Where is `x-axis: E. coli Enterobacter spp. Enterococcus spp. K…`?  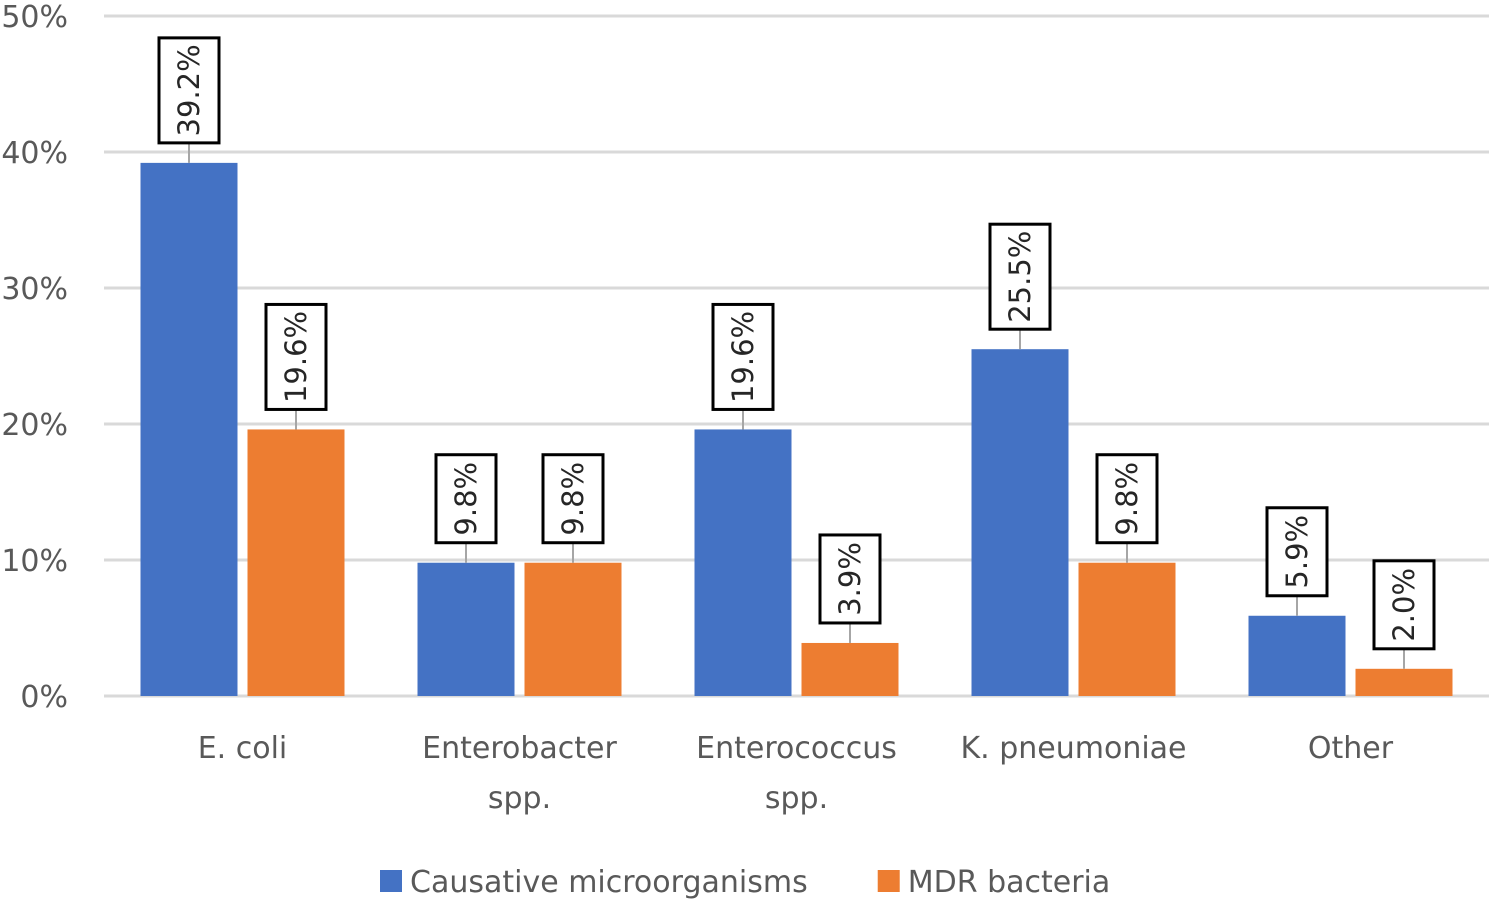
x-axis: E. coli Enterobacter spp. Enterococcus spp. K… is located at coordinates (796, 773).